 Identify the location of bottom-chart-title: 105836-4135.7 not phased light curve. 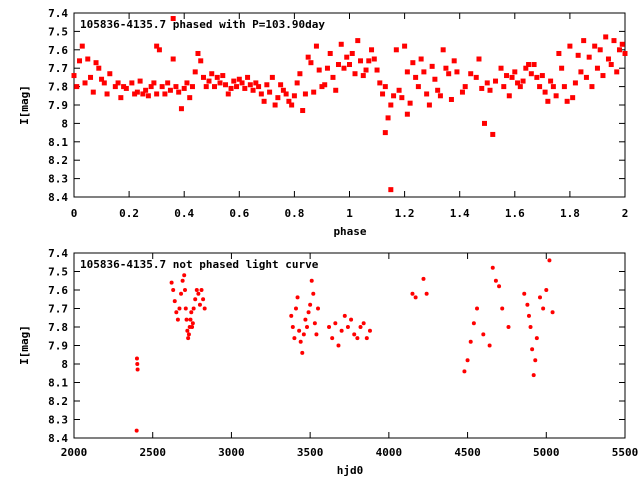
(199, 264).